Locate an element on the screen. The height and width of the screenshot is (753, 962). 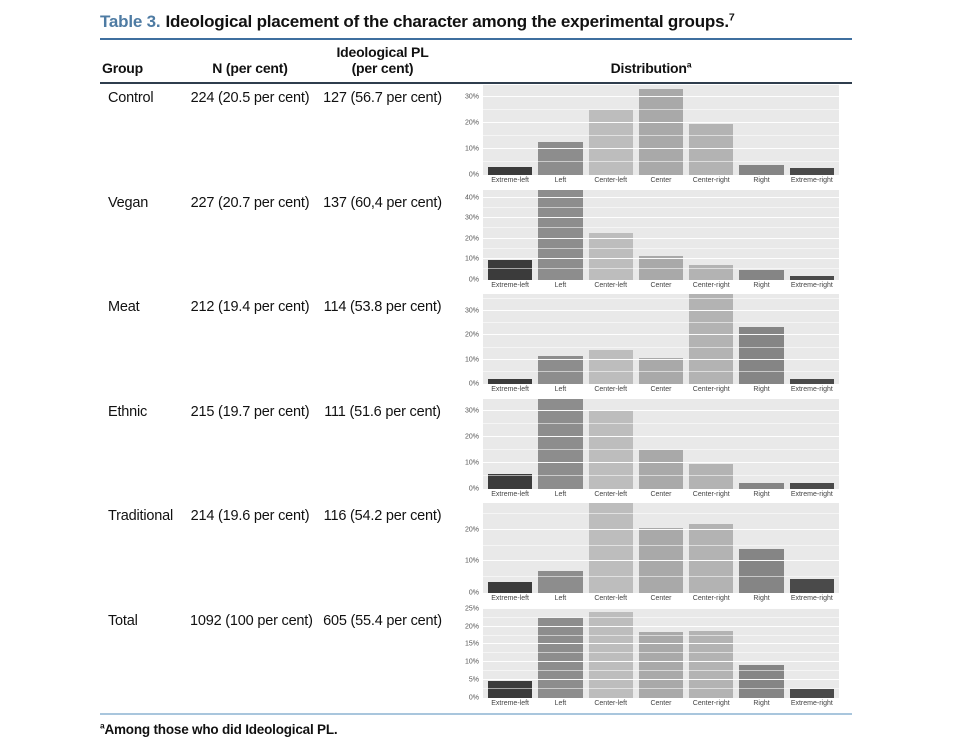
n-cell: 1092 (100 per cent) is located at coordinates (251, 620).